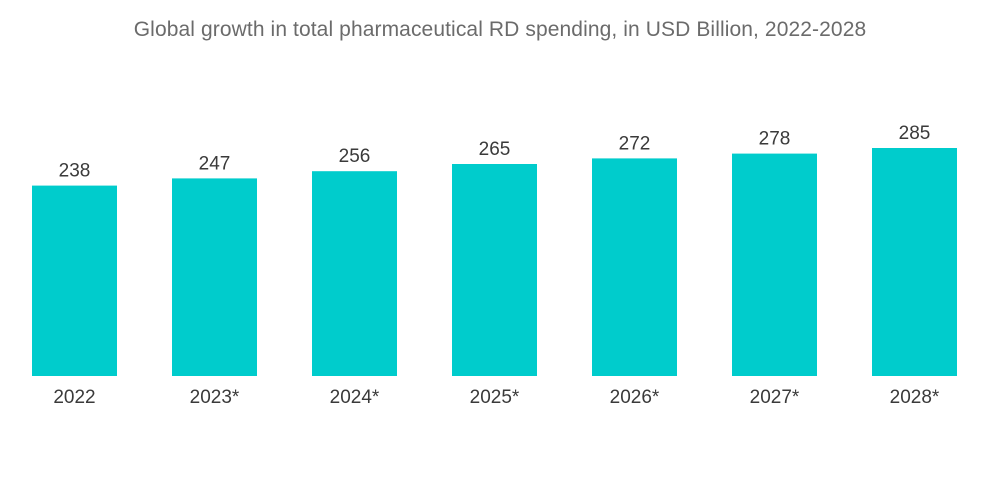 This screenshot has height=504, width=1000. What do you see at coordinates (75, 171) in the screenshot?
I see `data-label-2022: 238` at bounding box center [75, 171].